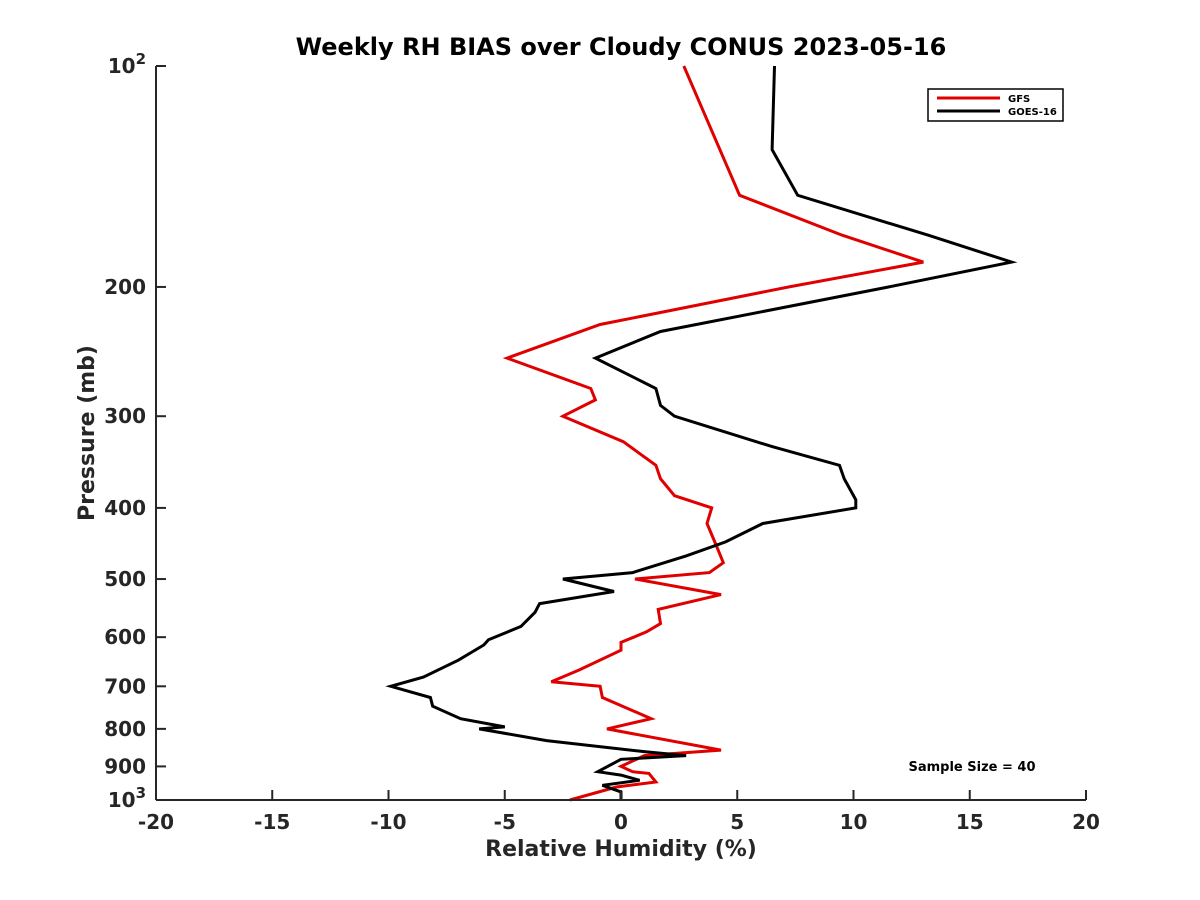 The image size is (1200, 900). I want to click on x-tick-label: -15, so click(272, 822).